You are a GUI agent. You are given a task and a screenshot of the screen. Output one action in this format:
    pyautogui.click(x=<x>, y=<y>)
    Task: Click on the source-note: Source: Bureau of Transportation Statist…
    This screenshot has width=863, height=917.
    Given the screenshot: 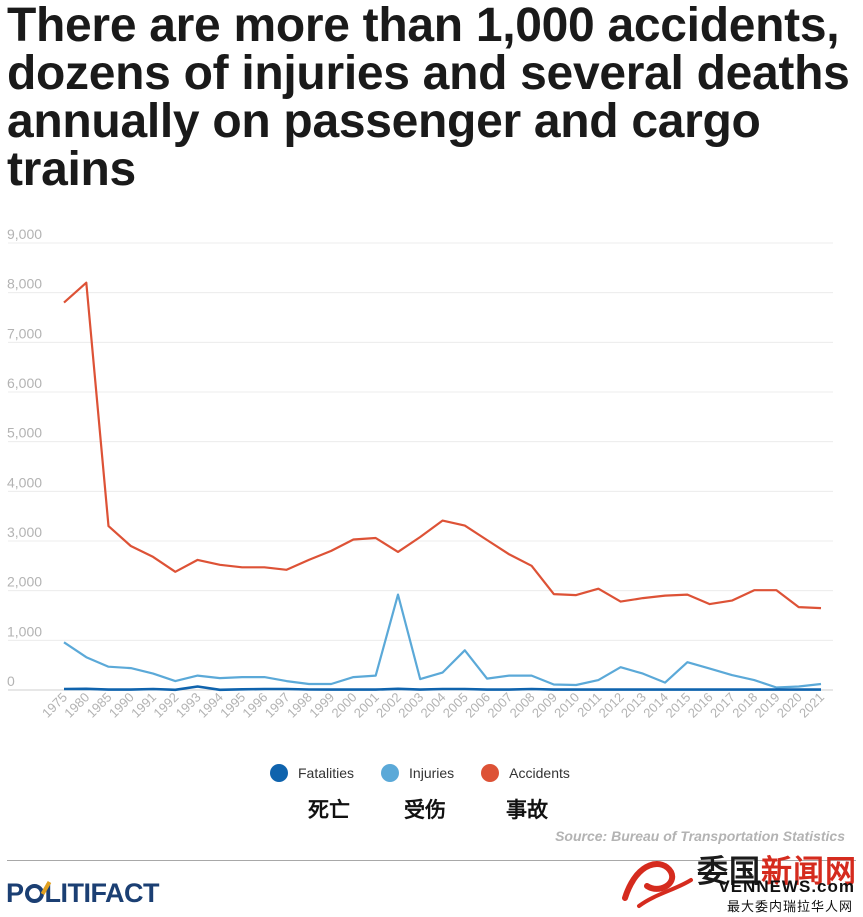 What is the action you would take?
    pyautogui.click(x=700, y=836)
    